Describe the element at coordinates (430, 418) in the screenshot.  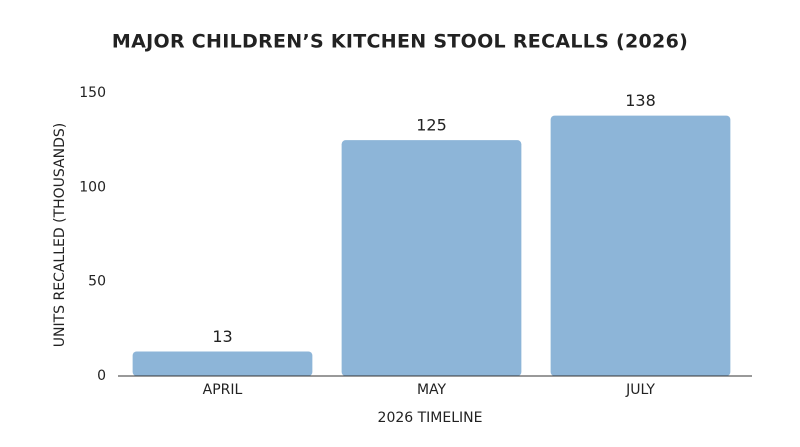
I see `x-axis-title: 2026 TIMELINE` at that location.